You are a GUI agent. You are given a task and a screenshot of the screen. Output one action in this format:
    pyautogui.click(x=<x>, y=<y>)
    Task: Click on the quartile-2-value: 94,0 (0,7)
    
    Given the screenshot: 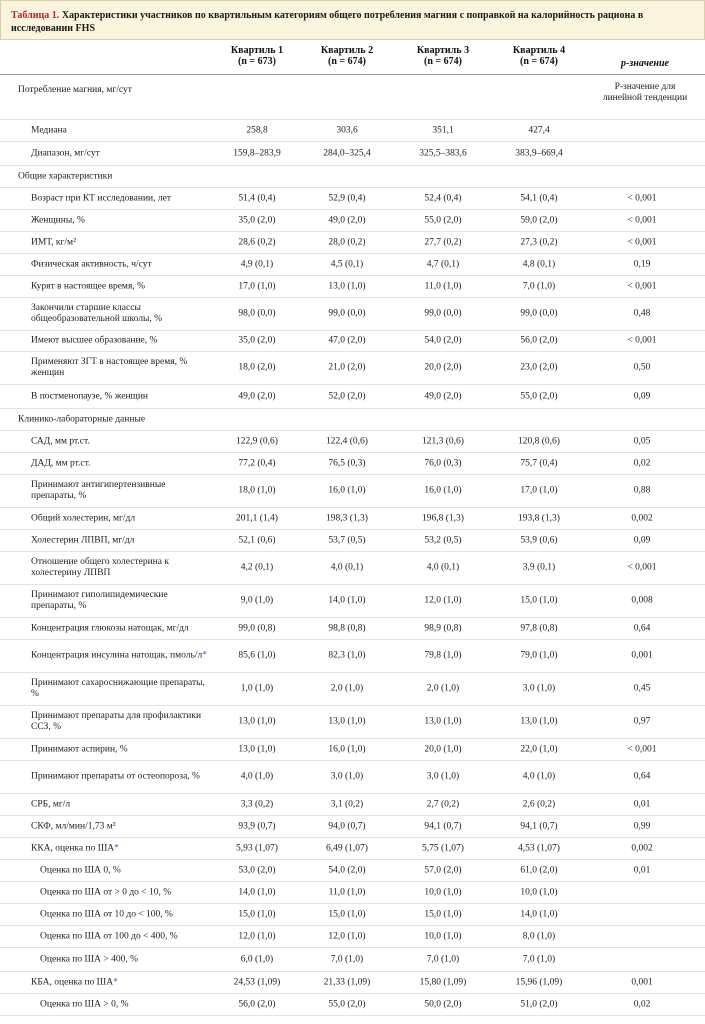 What is the action you would take?
    pyautogui.click(x=347, y=826)
    